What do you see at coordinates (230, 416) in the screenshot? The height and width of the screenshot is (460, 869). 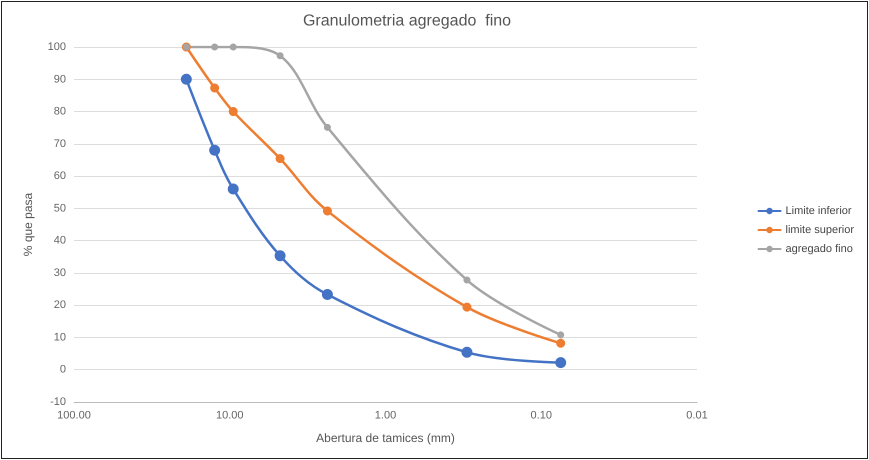 I see `x-tick-label: 10.00` at bounding box center [230, 416].